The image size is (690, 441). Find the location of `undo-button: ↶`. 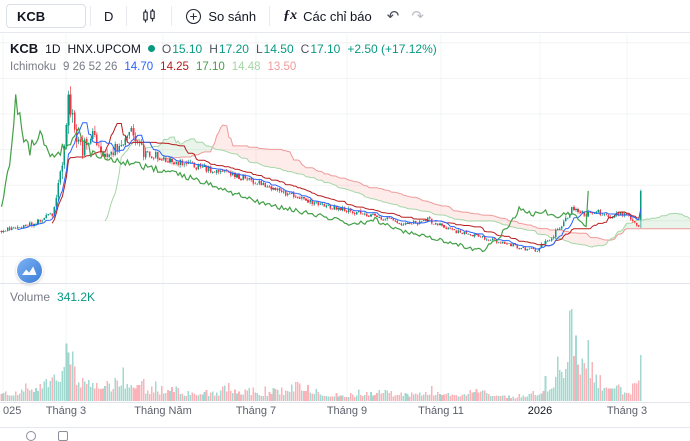

undo-button: ↶ is located at coordinates (393, 16).